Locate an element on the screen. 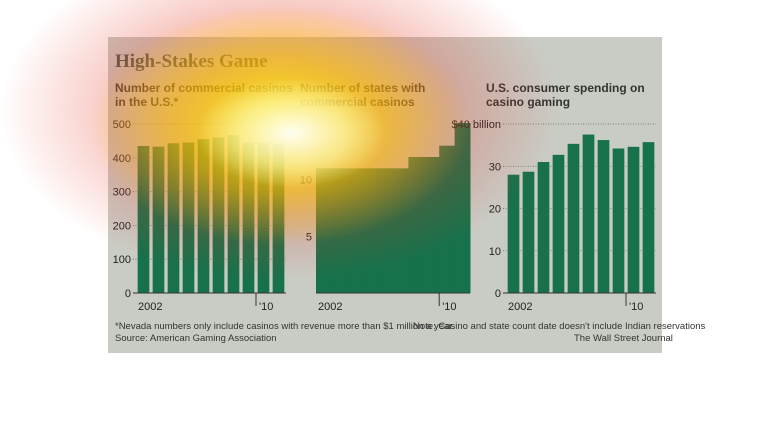  y-tick-label: 400 is located at coordinates (122, 159).